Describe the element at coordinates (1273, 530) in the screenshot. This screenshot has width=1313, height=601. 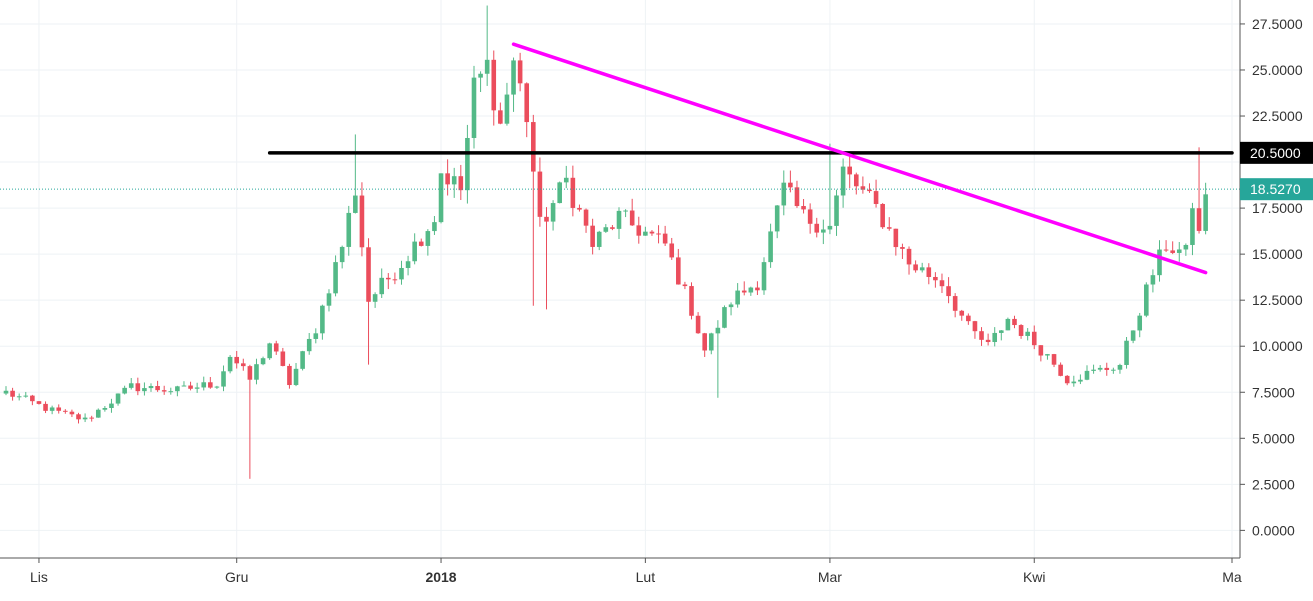
I see `y-tick-label: 0.0000` at that location.